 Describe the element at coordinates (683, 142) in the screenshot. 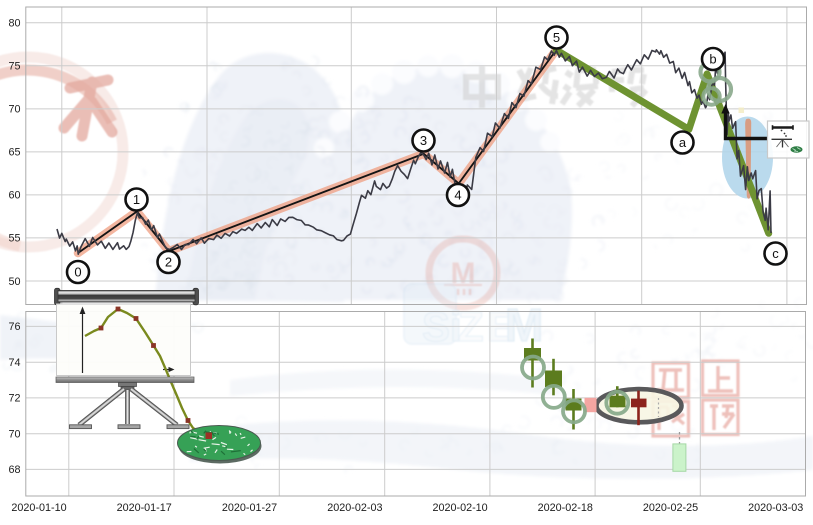

I see `svg-text: a` at that location.